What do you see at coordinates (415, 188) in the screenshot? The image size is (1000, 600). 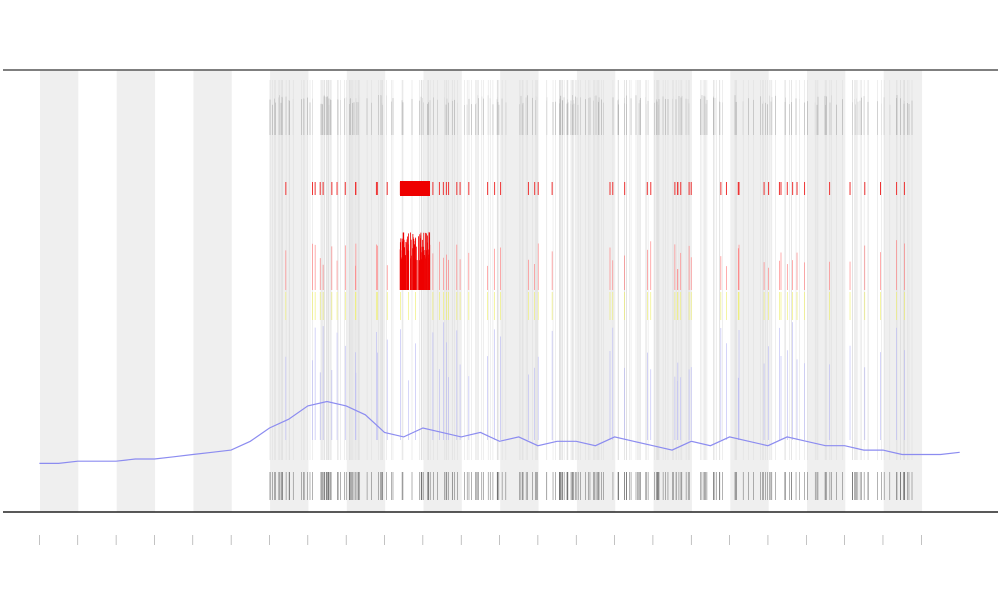 I see `red-block` at bounding box center [415, 188].